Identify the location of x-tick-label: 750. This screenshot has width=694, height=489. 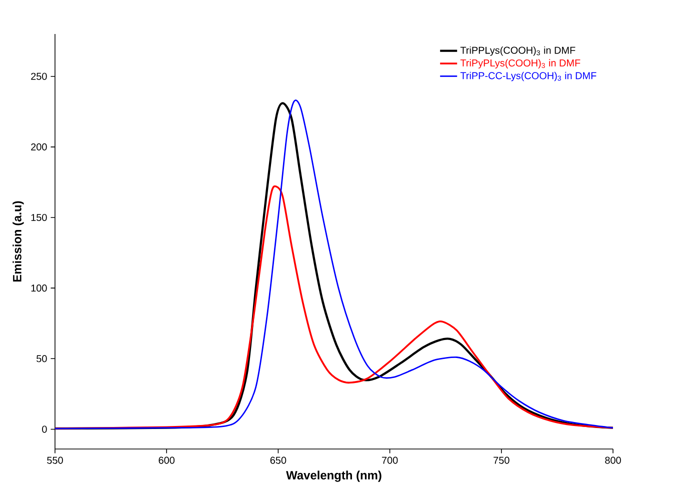
(502, 460).